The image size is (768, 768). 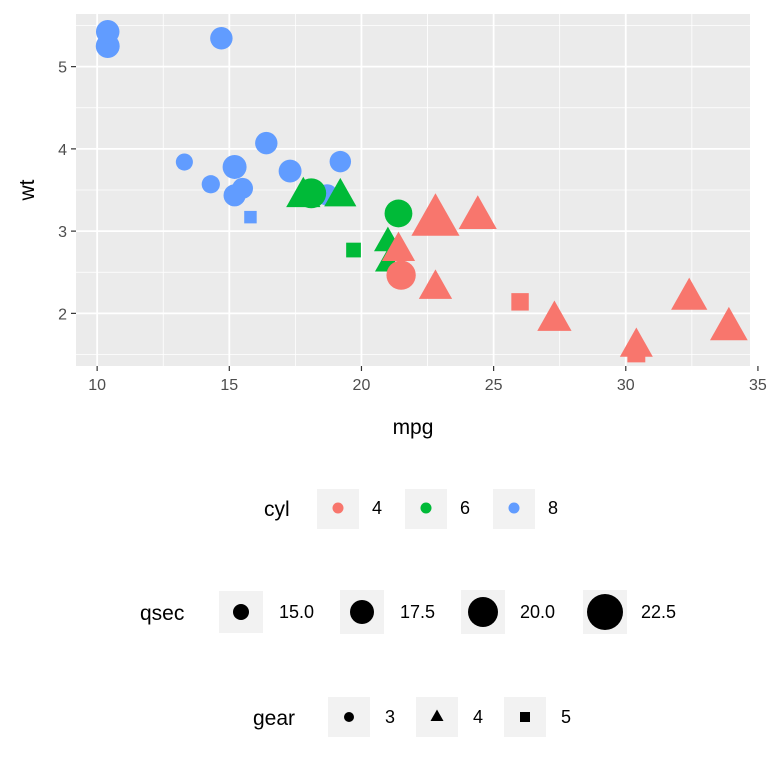 What do you see at coordinates (426, 508) in the screenshot?
I see `legend-cyl-6-key` at bounding box center [426, 508].